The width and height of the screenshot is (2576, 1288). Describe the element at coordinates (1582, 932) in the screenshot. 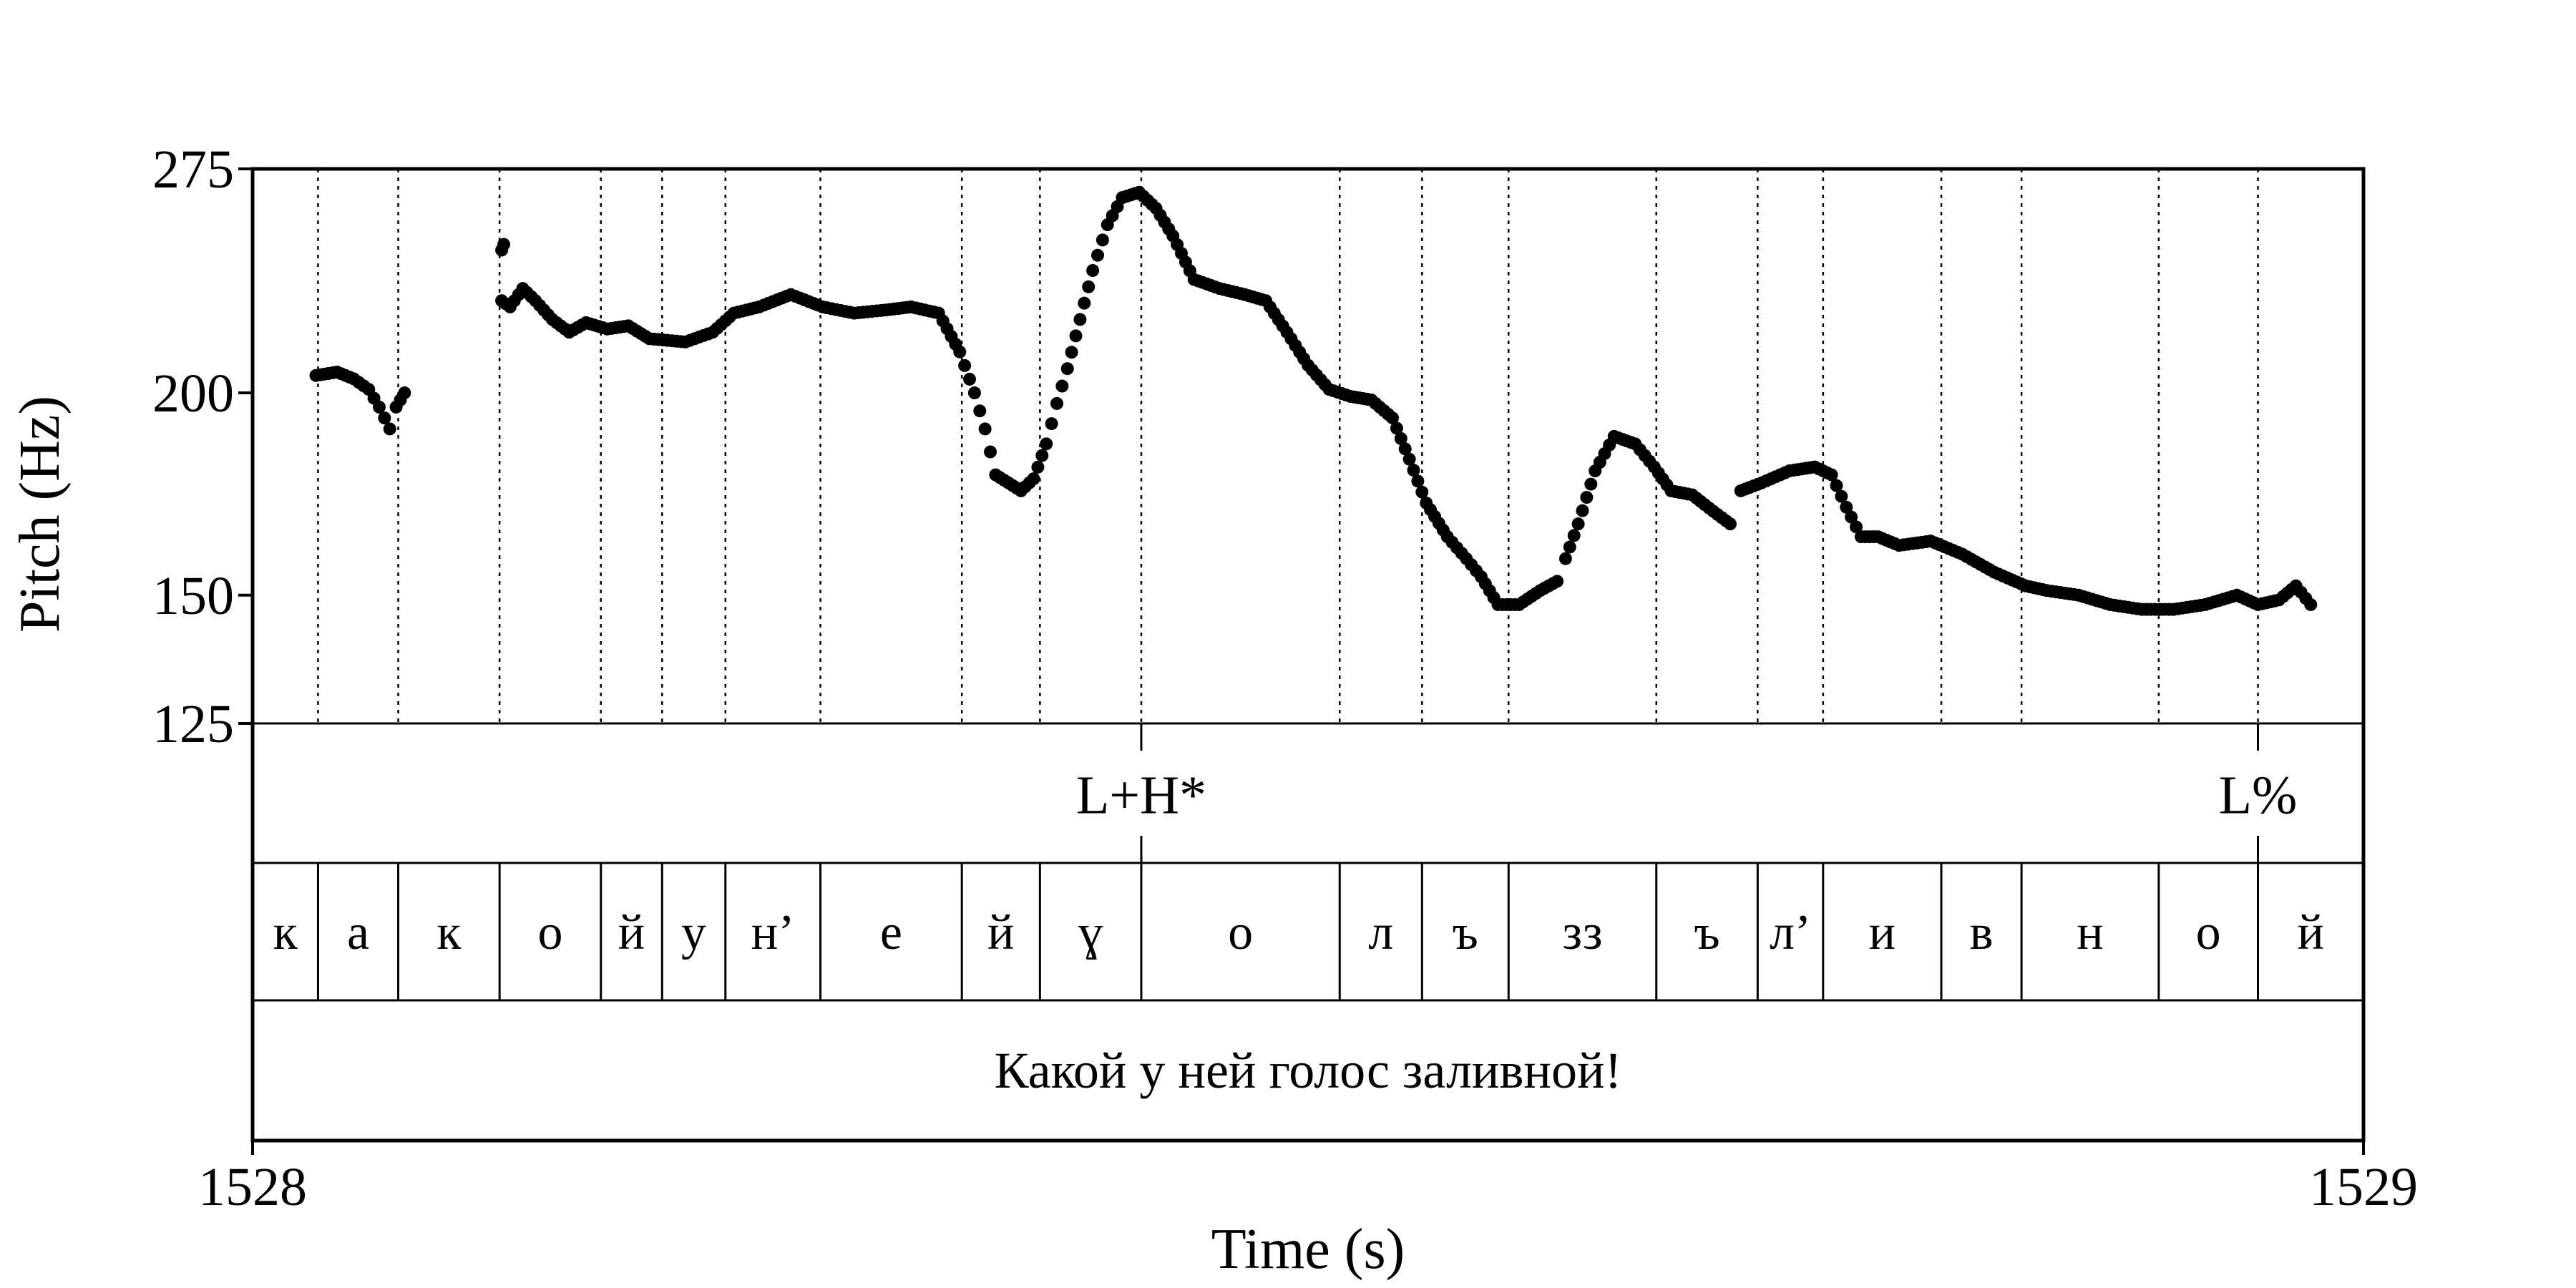

I see `segment-label: зз` at that location.